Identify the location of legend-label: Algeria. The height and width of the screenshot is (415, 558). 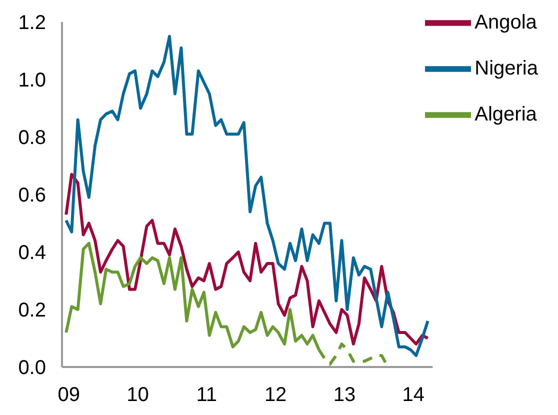
(505, 114).